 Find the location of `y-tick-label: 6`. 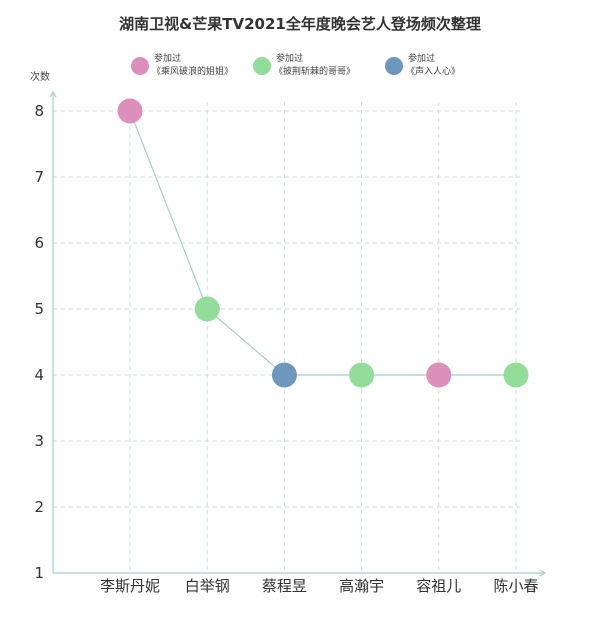

y-tick-label: 6 is located at coordinates (39, 243).